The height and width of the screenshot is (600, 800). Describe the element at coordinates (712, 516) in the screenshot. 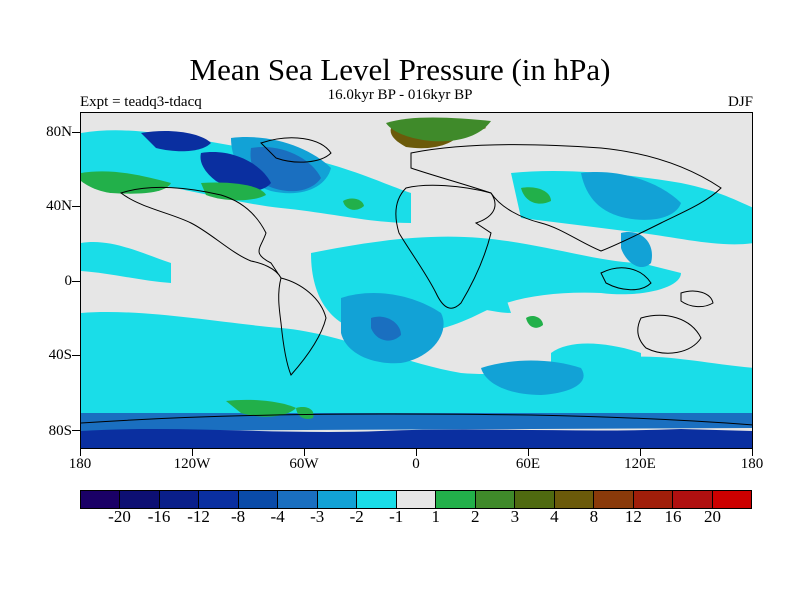

I see `colorbar-label: 20` at that location.